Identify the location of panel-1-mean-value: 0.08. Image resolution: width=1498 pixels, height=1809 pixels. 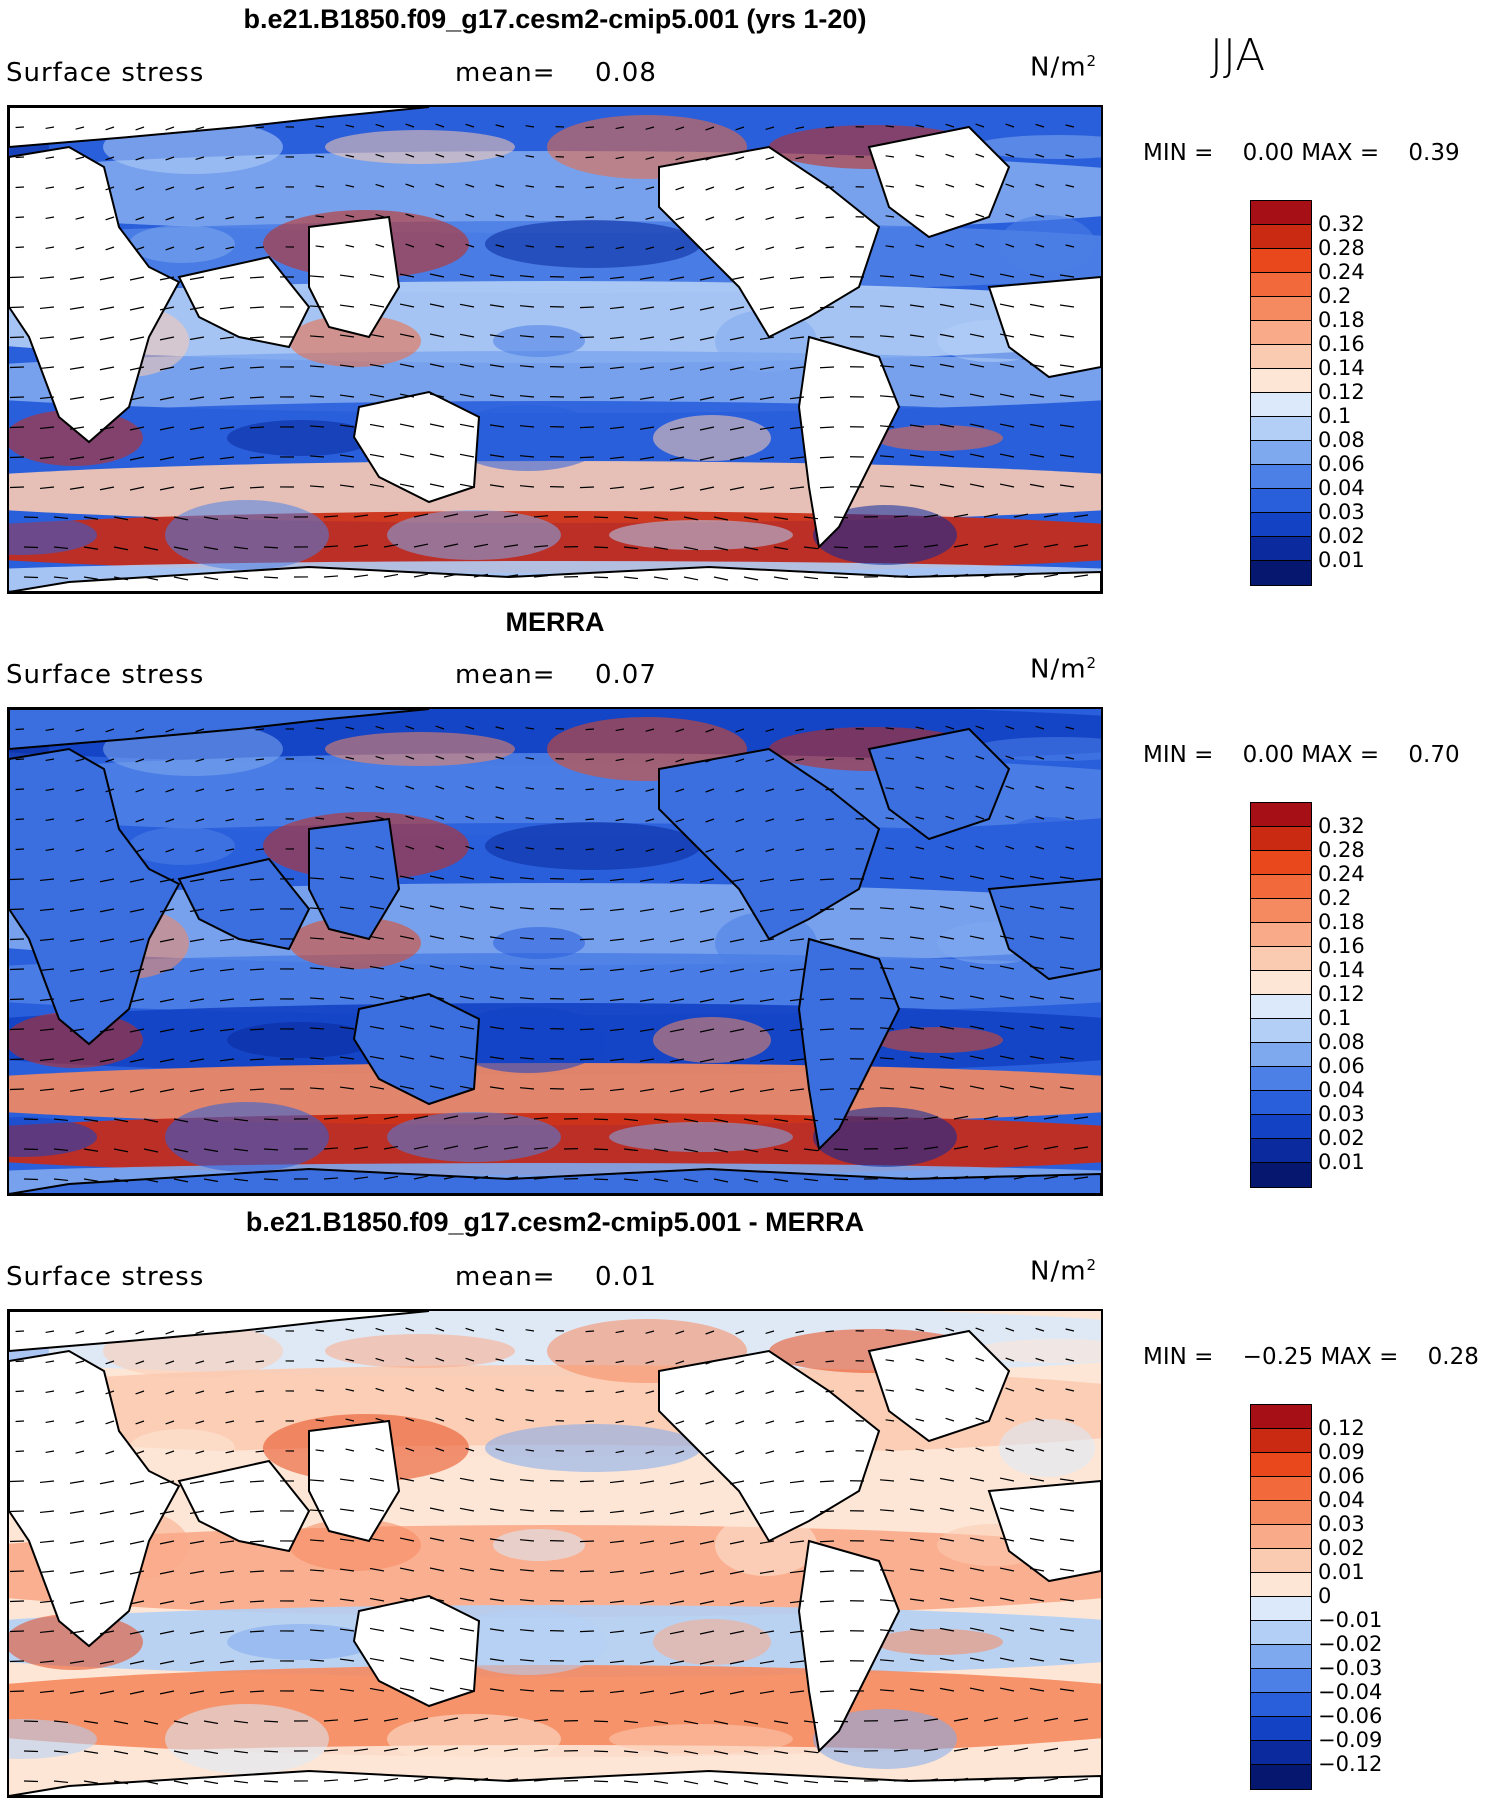
(626, 73).